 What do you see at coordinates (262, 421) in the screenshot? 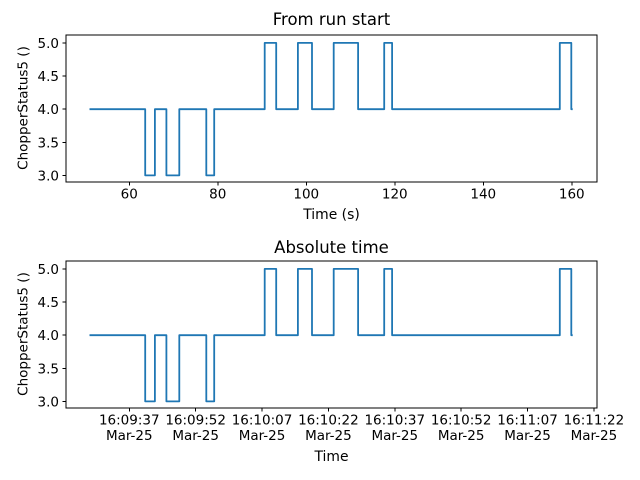
I see `x-tick-label: 16:10:07` at bounding box center [262, 421].